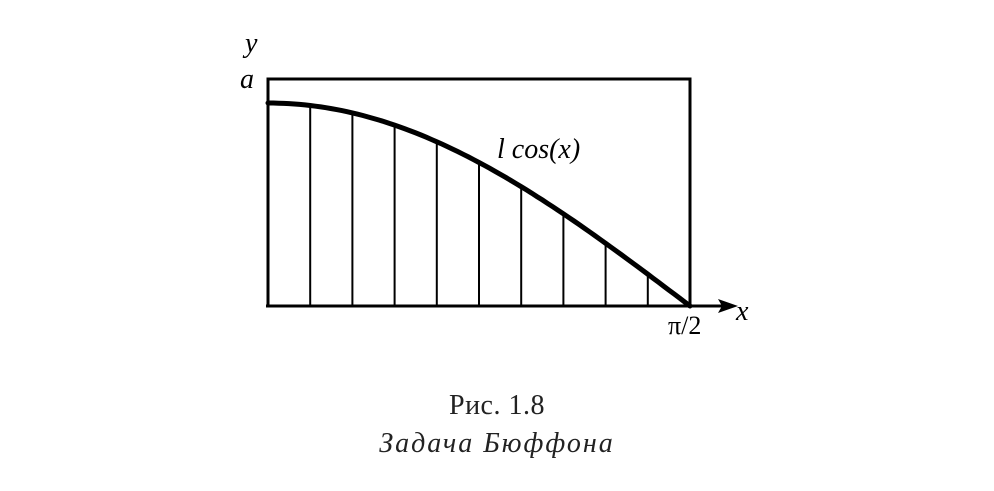 Image resolution: width=994 pixels, height=491 pixels. What do you see at coordinates (247, 79) in the screenshot?
I see `rect-height-label: a` at bounding box center [247, 79].